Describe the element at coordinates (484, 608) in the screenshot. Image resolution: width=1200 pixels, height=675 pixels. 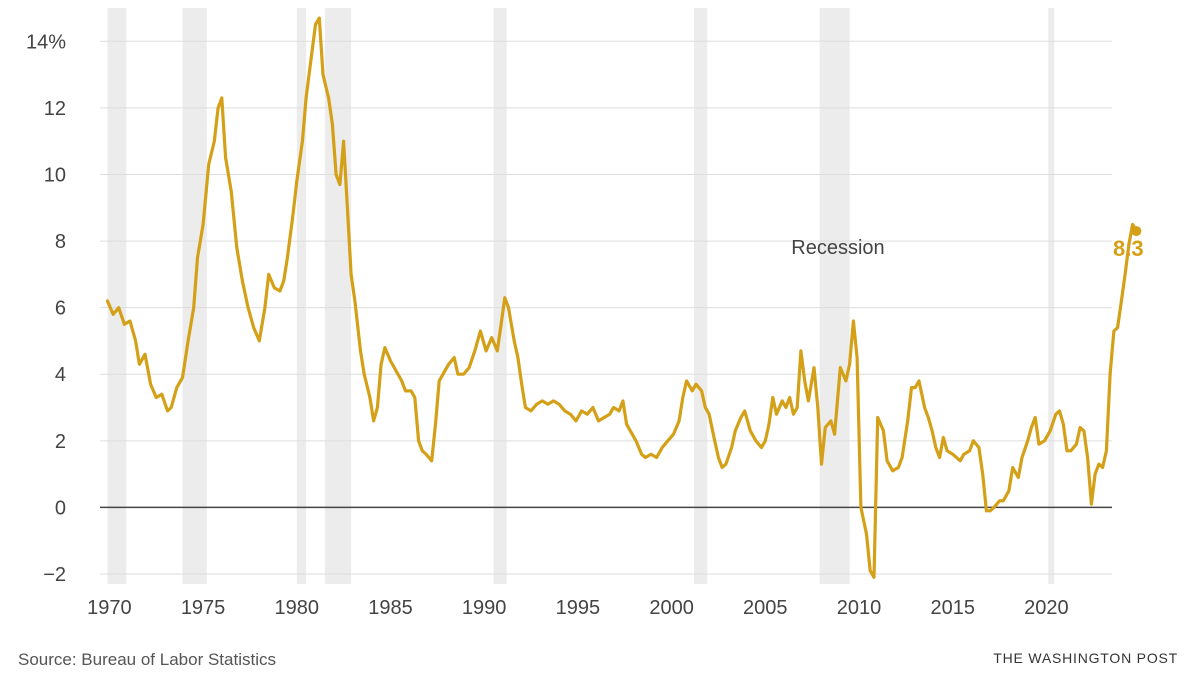
I see `x-tick-label: 1990` at that location.